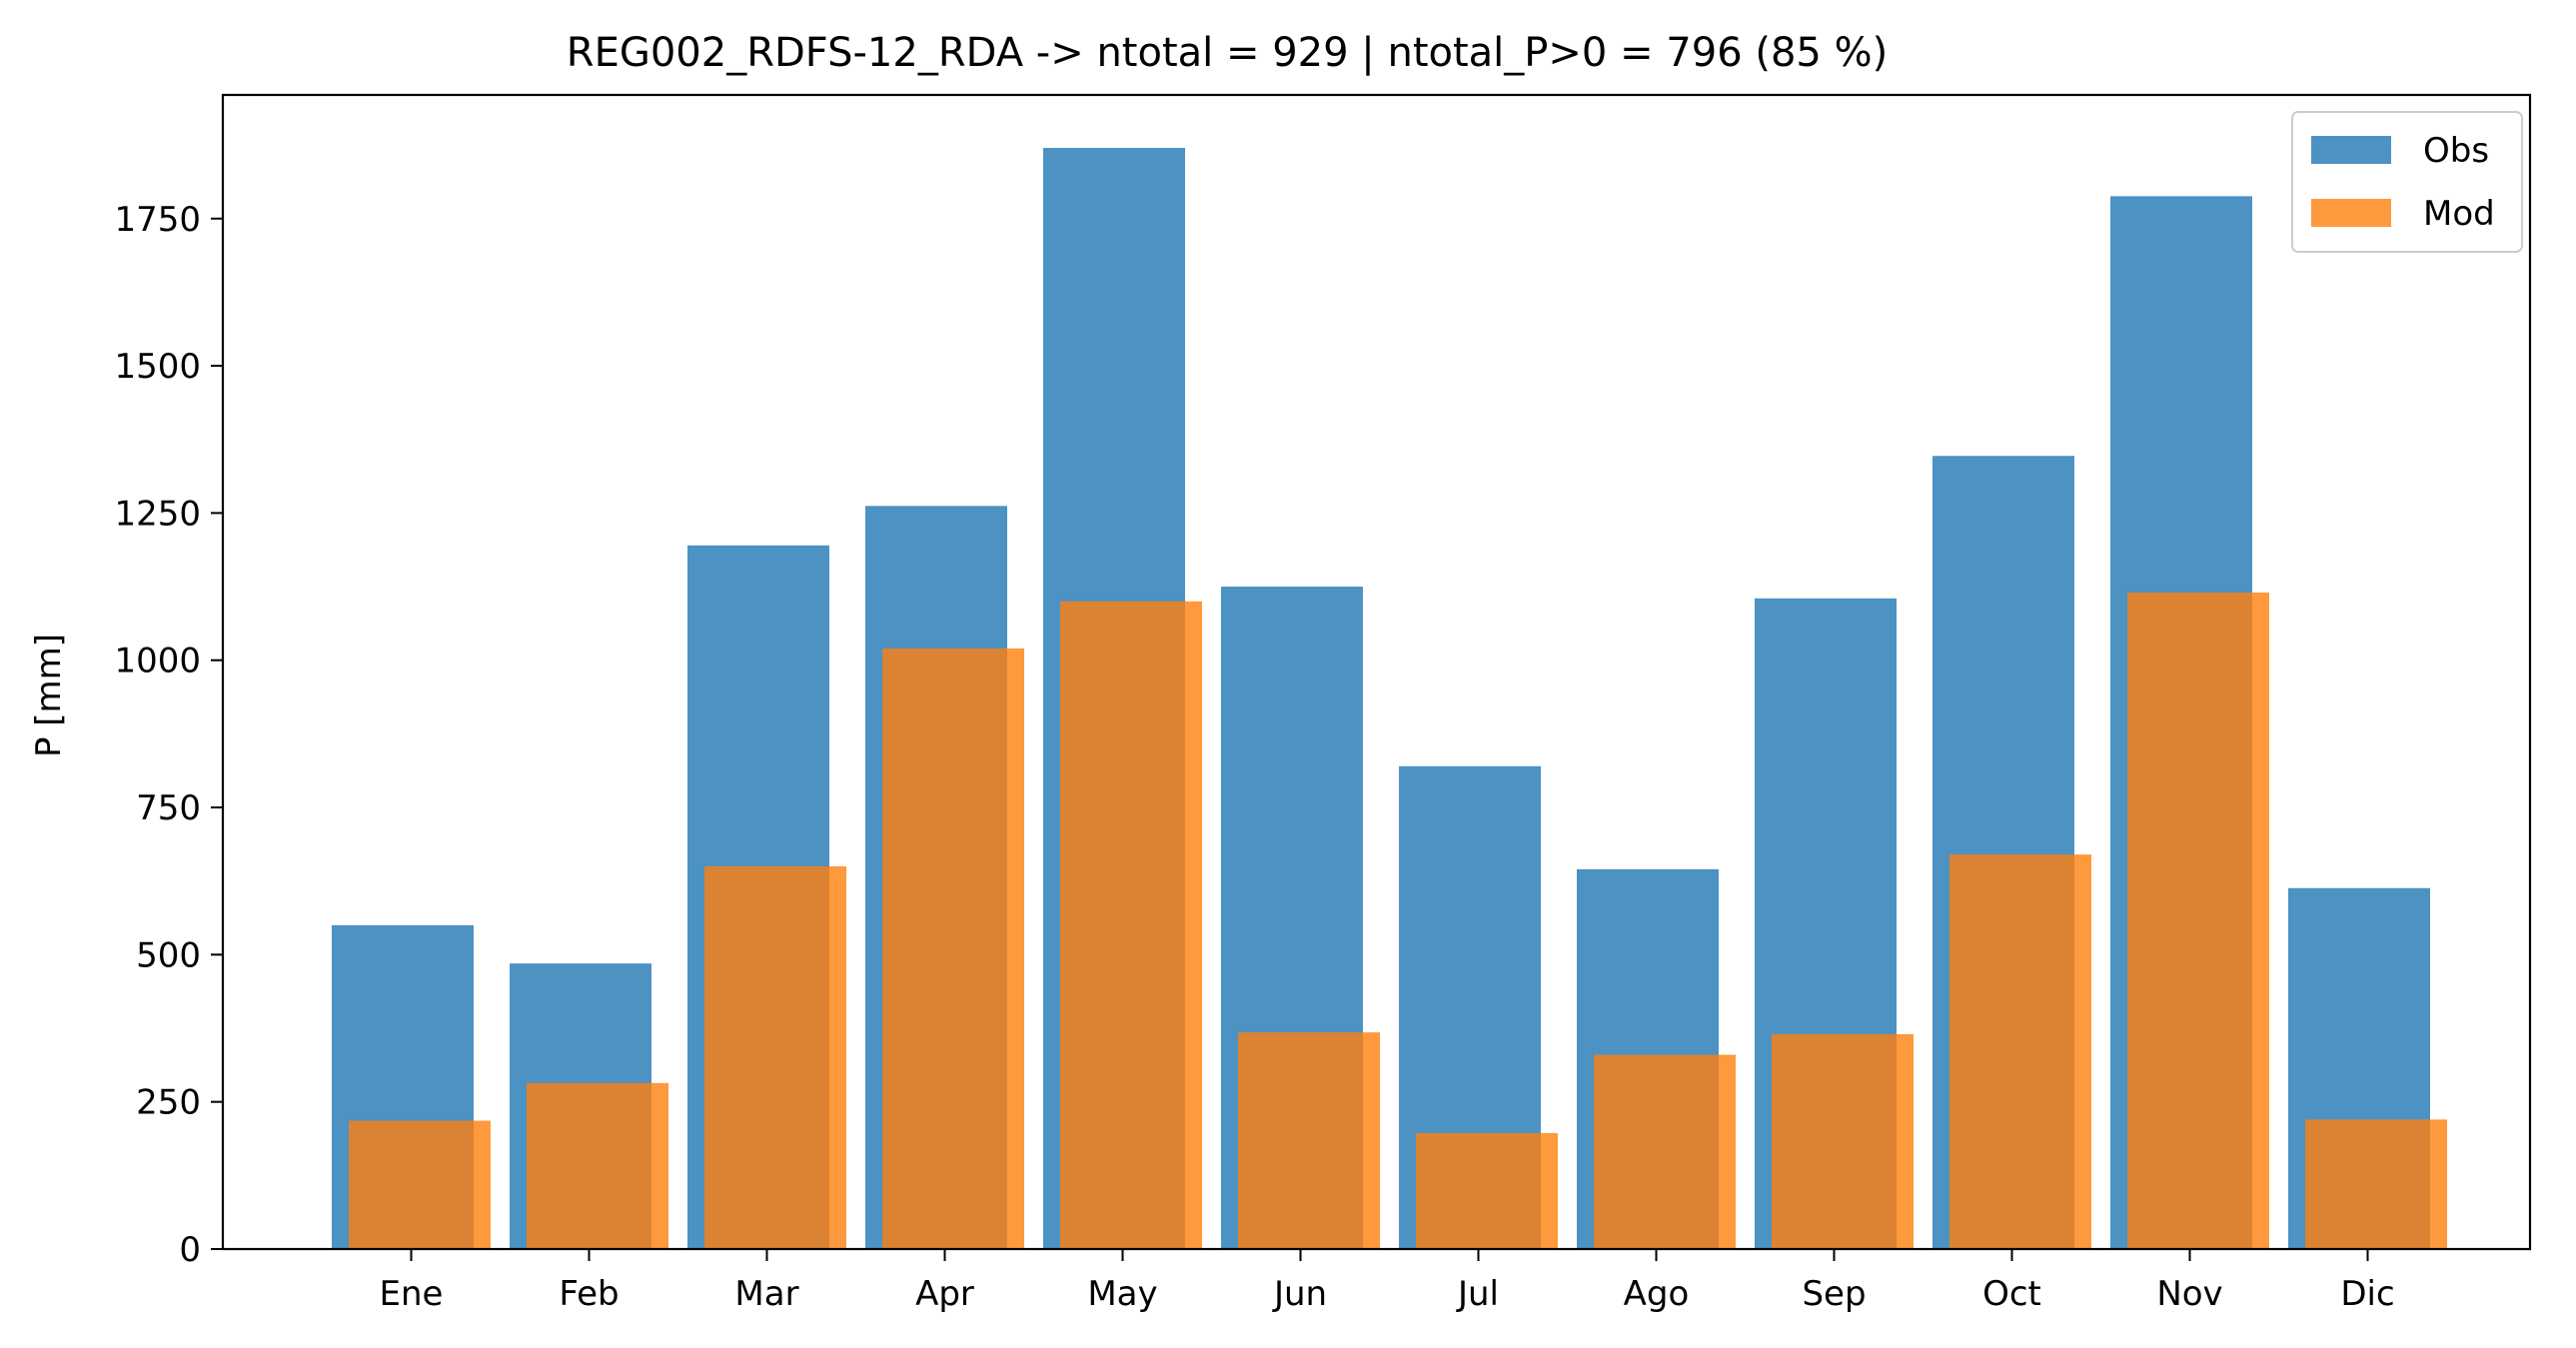  Describe the element at coordinates (2456, 151) in the screenshot. I see `legend-label-obs: Obs` at that location.